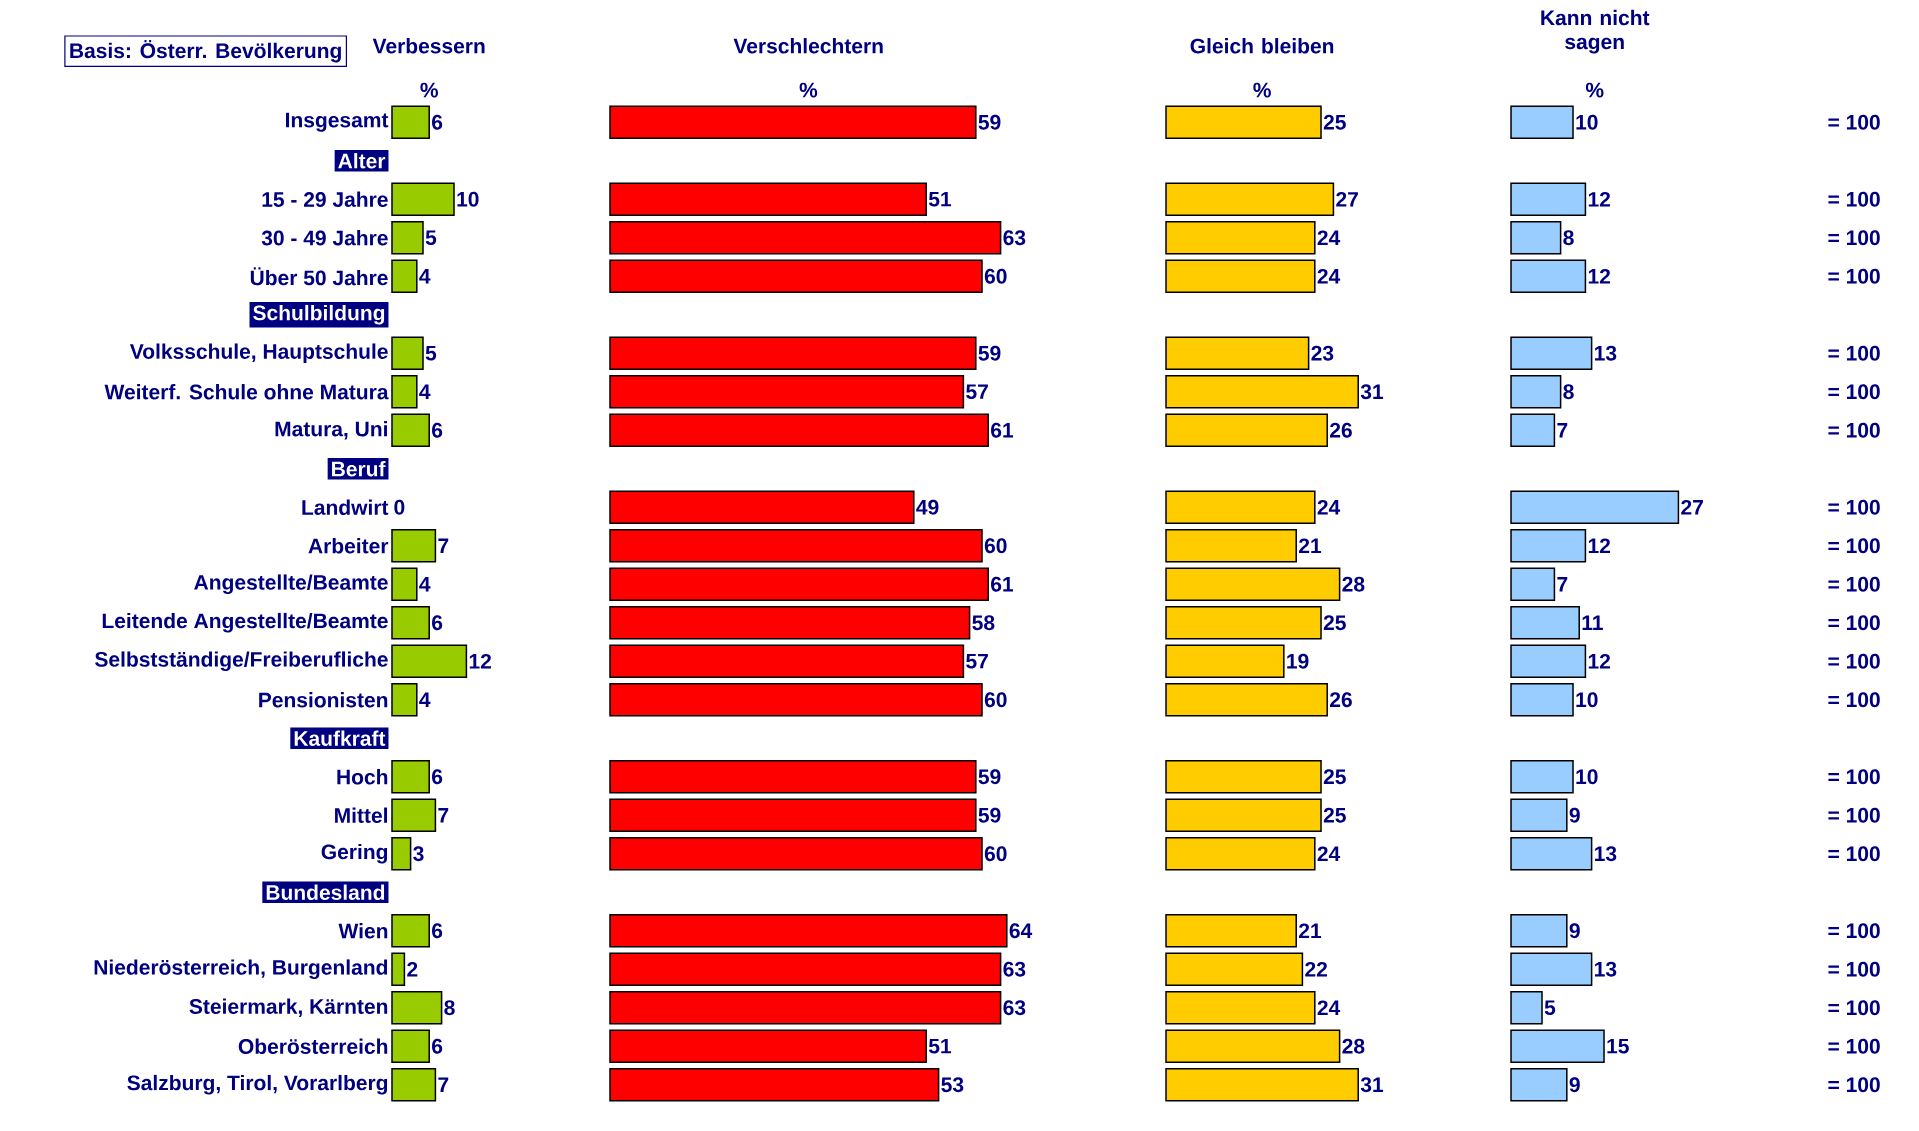 Image resolution: width=1919 pixels, height=1131 pixels. I want to click on y-tick-label: Über 50 Jahre, so click(319, 276).